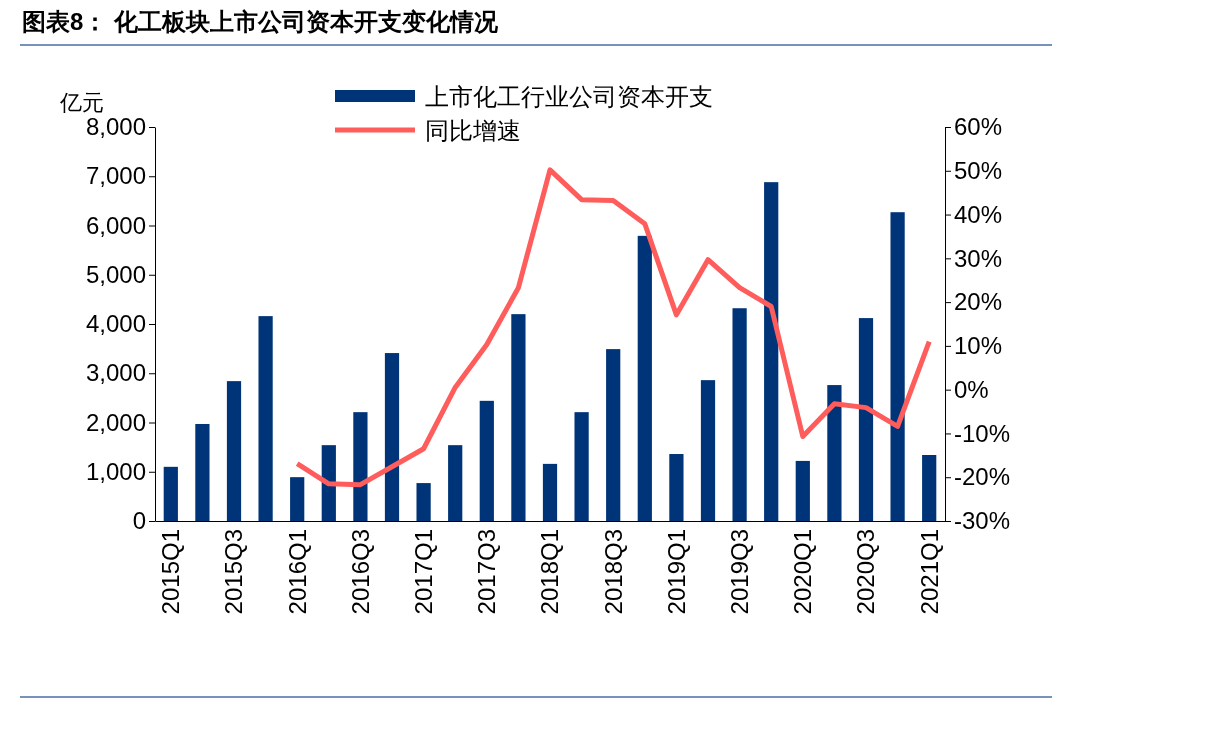 This screenshot has height=752, width=1208. I want to click on chart-title: 图表8： 化工板块上市公司资本开支变化情况, so click(261, 21).